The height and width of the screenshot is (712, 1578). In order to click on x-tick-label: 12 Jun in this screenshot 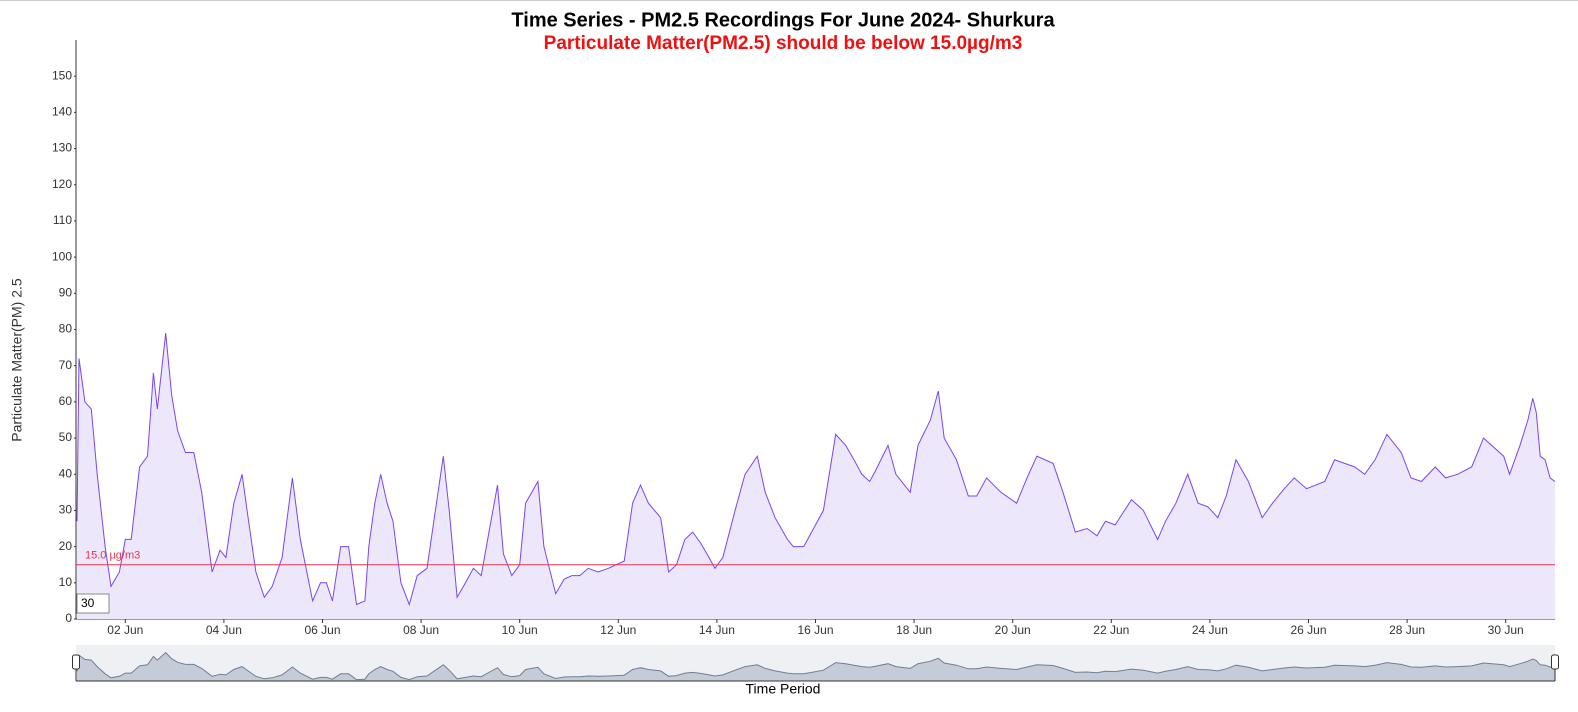, I will do `click(618, 630)`.